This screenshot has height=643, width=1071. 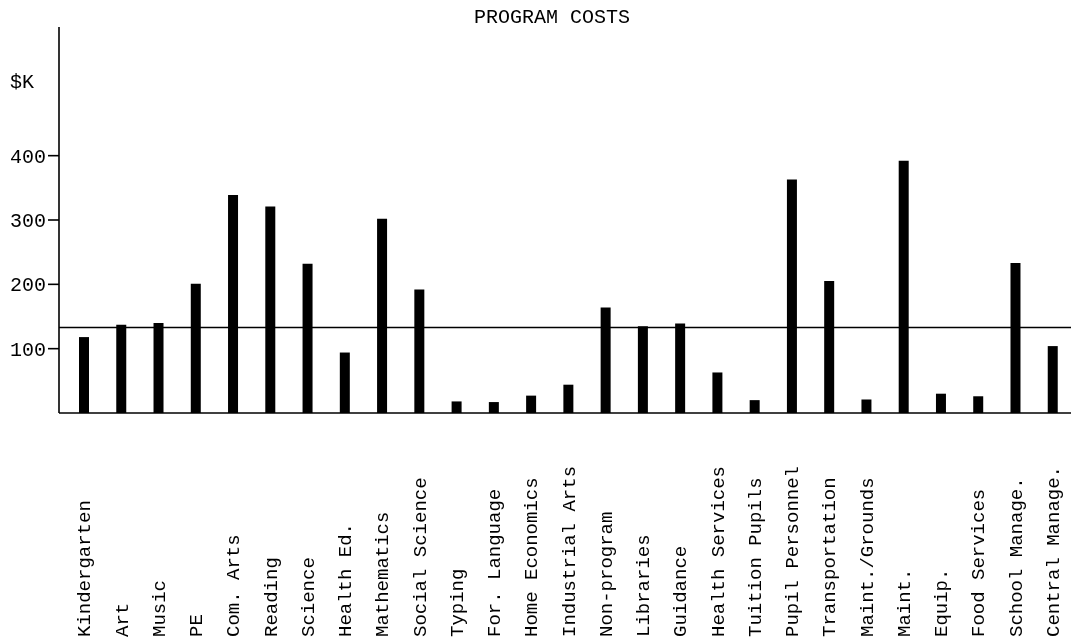 What do you see at coordinates (383, 574) in the screenshot?
I see `x-tick-label: Mathematics` at bounding box center [383, 574].